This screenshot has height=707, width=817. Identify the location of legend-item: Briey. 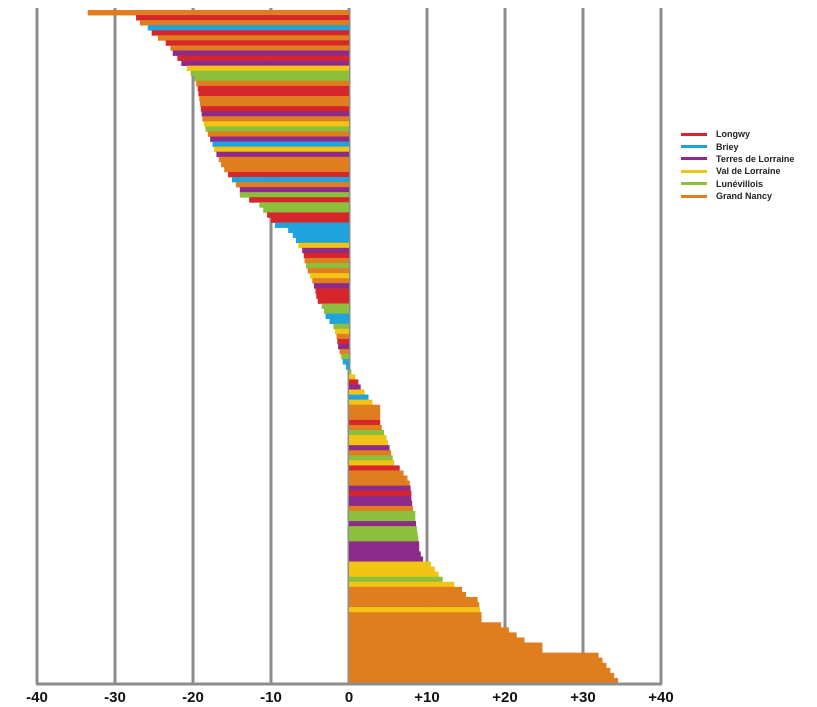
(737, 146).